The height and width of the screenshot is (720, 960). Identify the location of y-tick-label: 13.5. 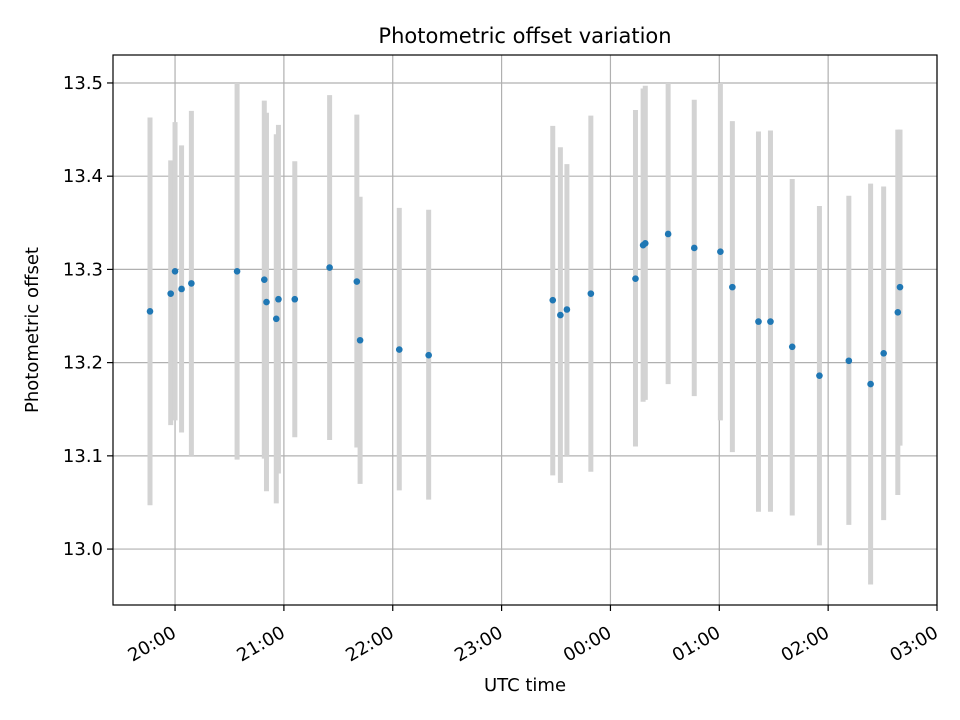
(83, 83).